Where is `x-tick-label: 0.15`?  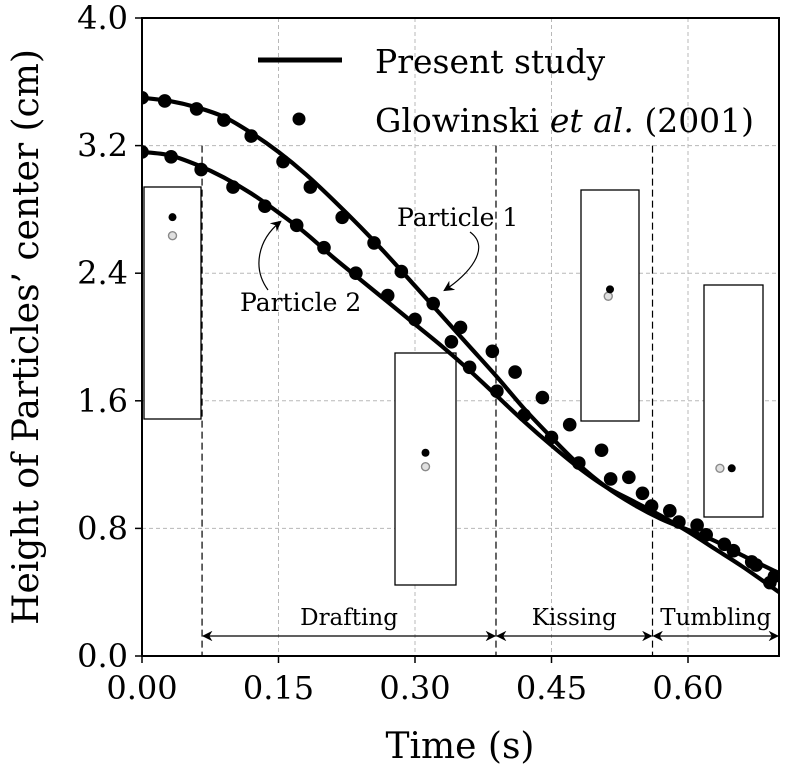
x-tick-label: 0.15 is located at coordinates (278, 688).